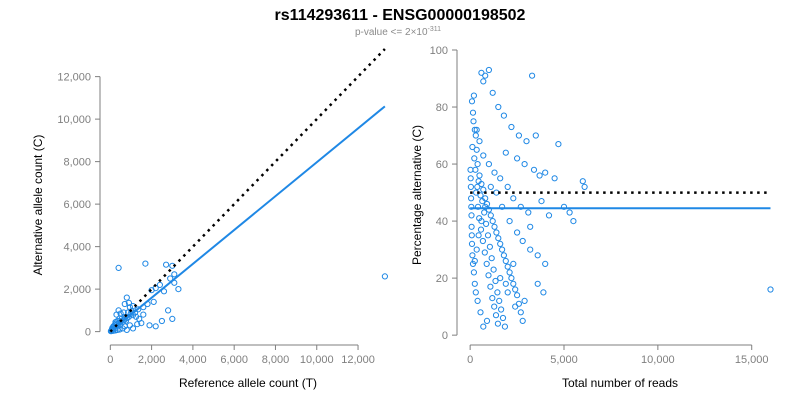  I want to click on right-x-tick-label: 15,000, so click(752, 360).